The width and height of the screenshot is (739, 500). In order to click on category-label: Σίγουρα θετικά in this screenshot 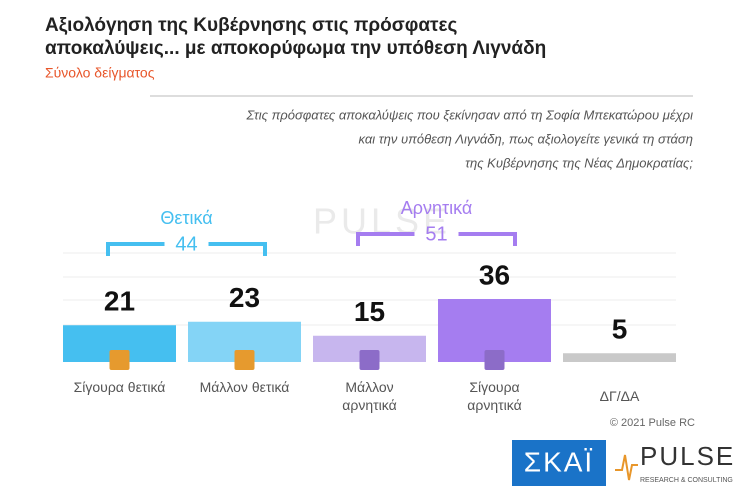, I will do `click(119, 387)`.